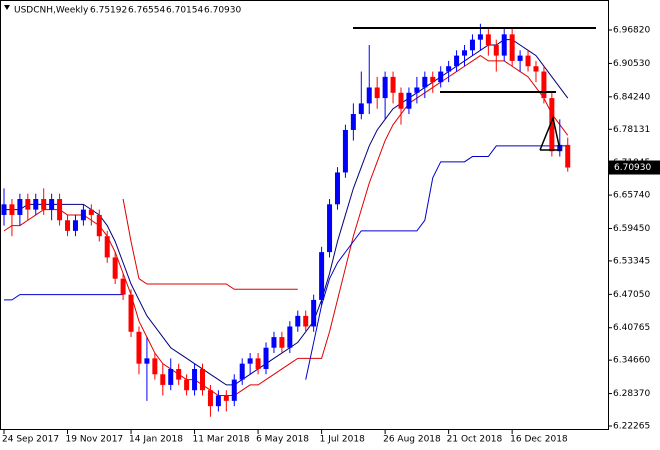 The image size is (660, 450). I want to click on x-tick-label: 21 Oct 2018, so click(475, 440).